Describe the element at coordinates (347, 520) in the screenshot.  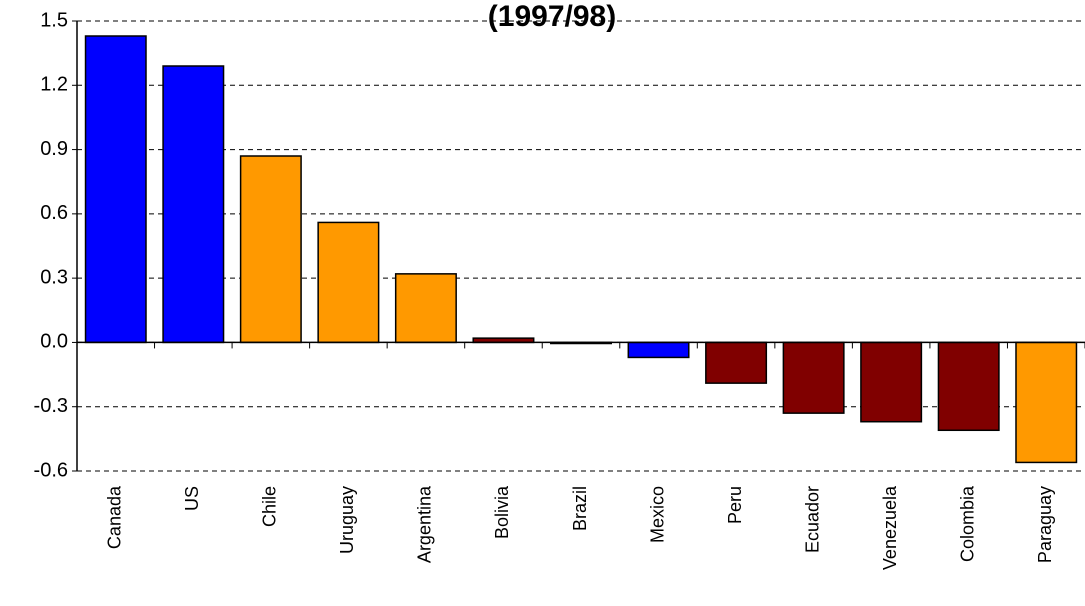
I see `x-tick-label: Uruguay` at that location.